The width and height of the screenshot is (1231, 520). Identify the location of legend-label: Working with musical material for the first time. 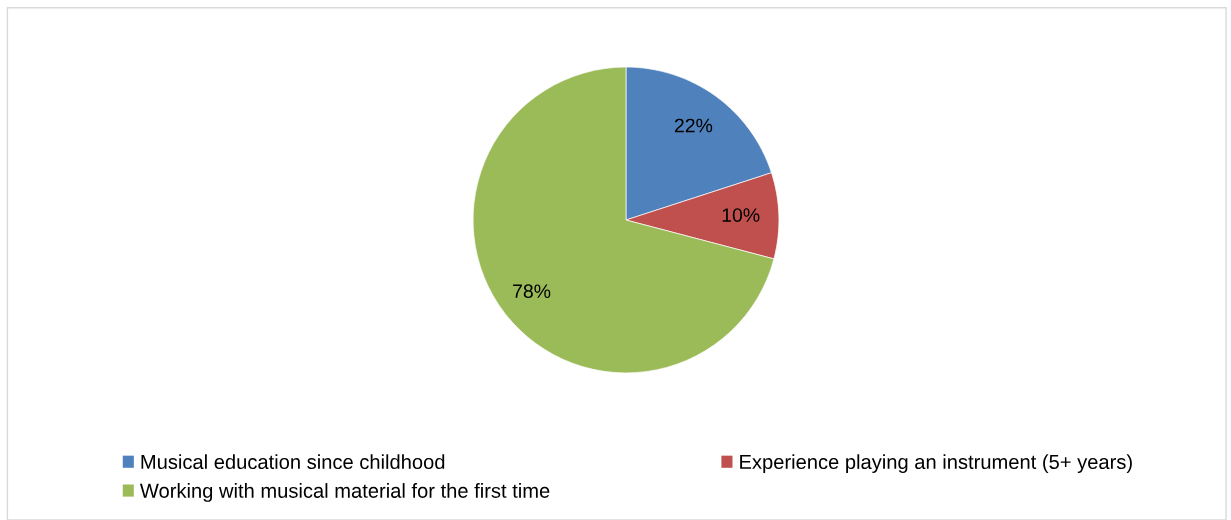
(344, 492).